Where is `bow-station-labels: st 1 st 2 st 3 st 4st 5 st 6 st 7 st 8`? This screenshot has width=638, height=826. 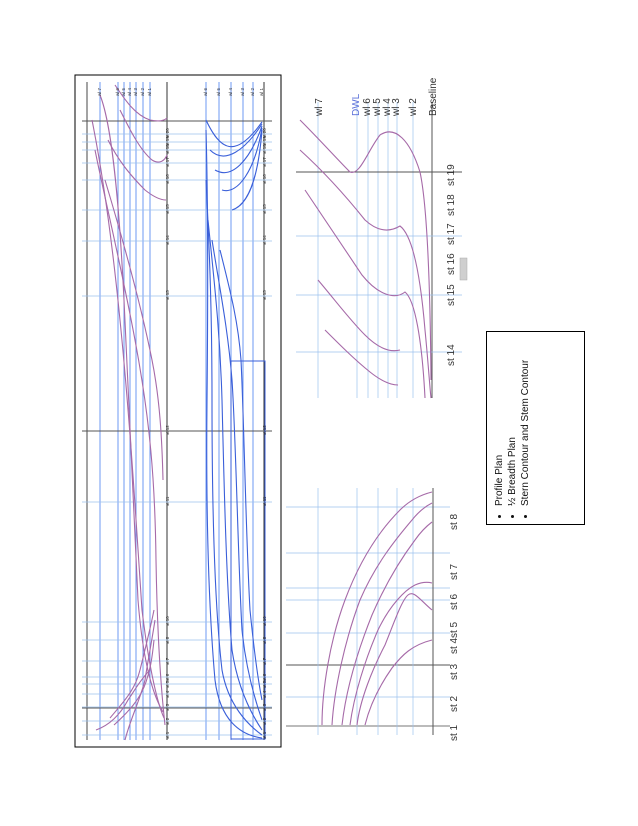
bow-station-labels: st 1 st 2 st 3 st 4st 5 st 6 st 7 st 8 is located at coordinates (454, 627).